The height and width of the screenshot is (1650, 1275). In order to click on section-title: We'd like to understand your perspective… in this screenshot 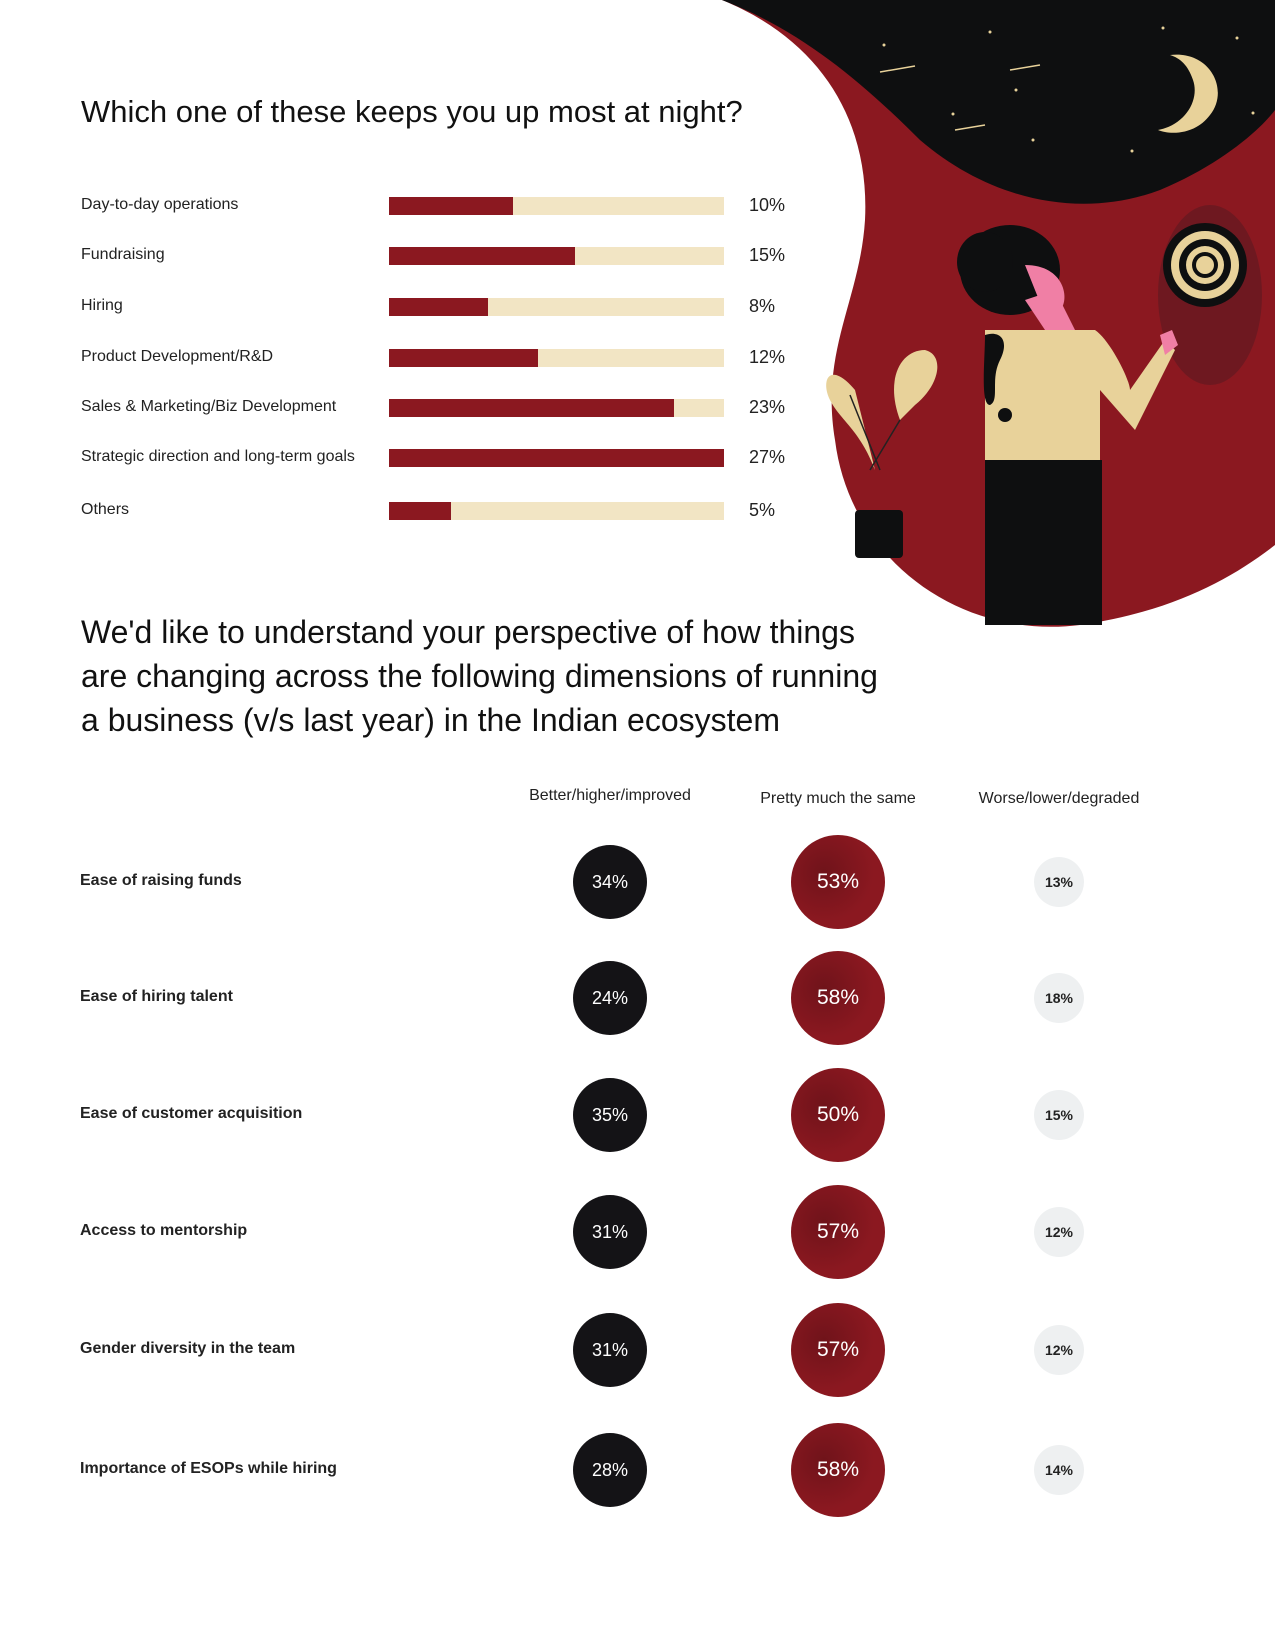, I will do `click(479, 676)`.